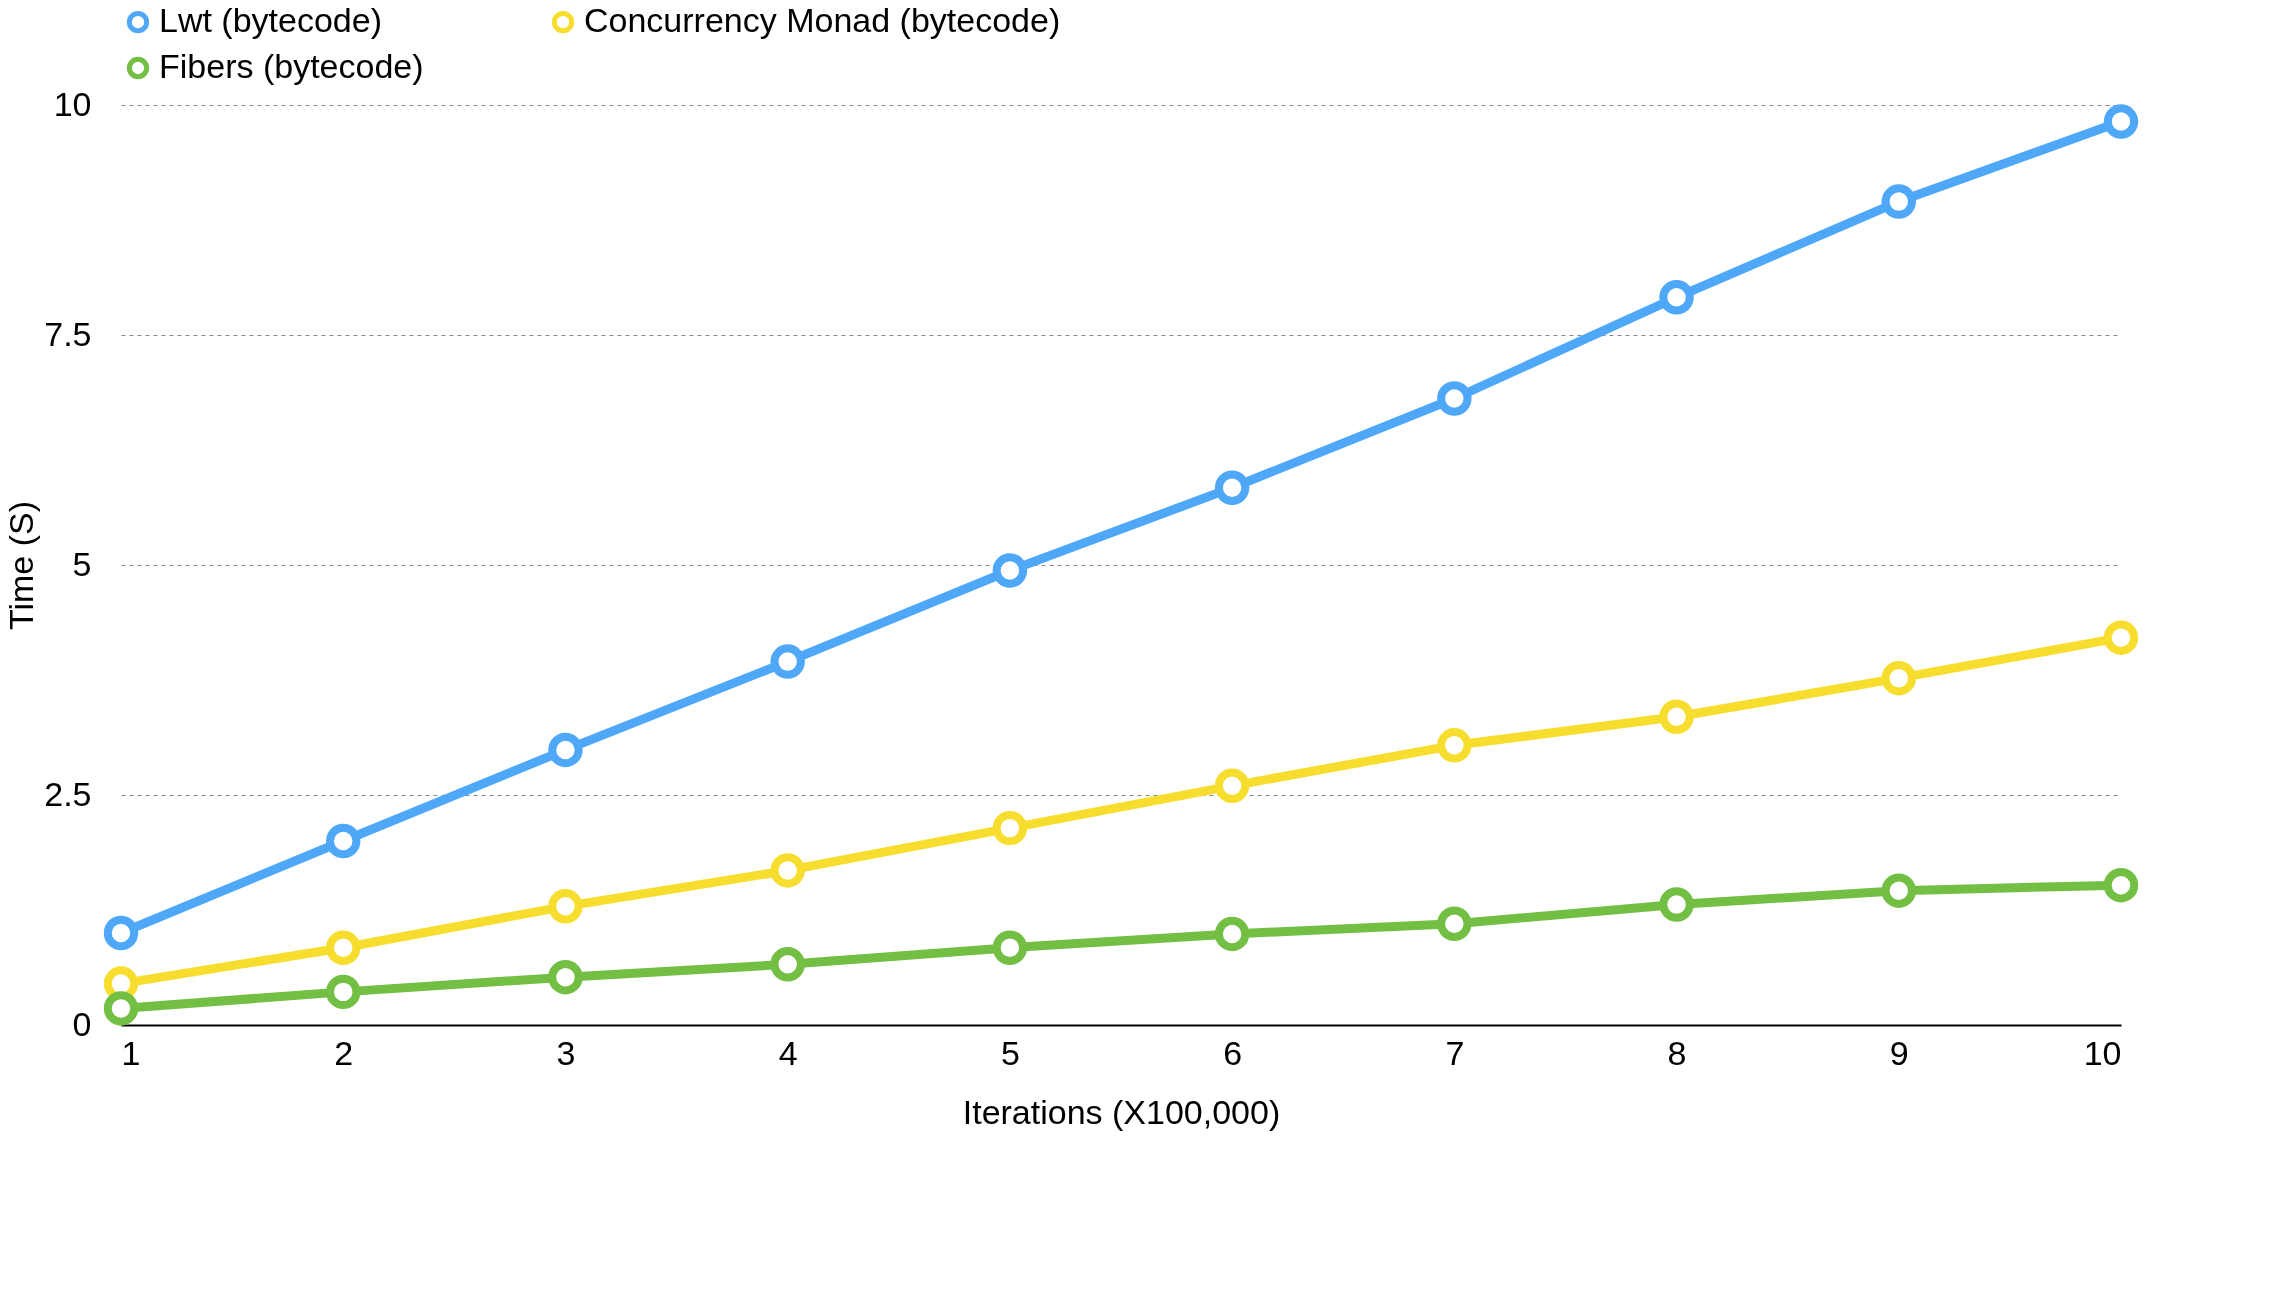  Describe the element at coordinates (344, 1052) in the screenshot. I see `x-tick-label: 2` at that location.